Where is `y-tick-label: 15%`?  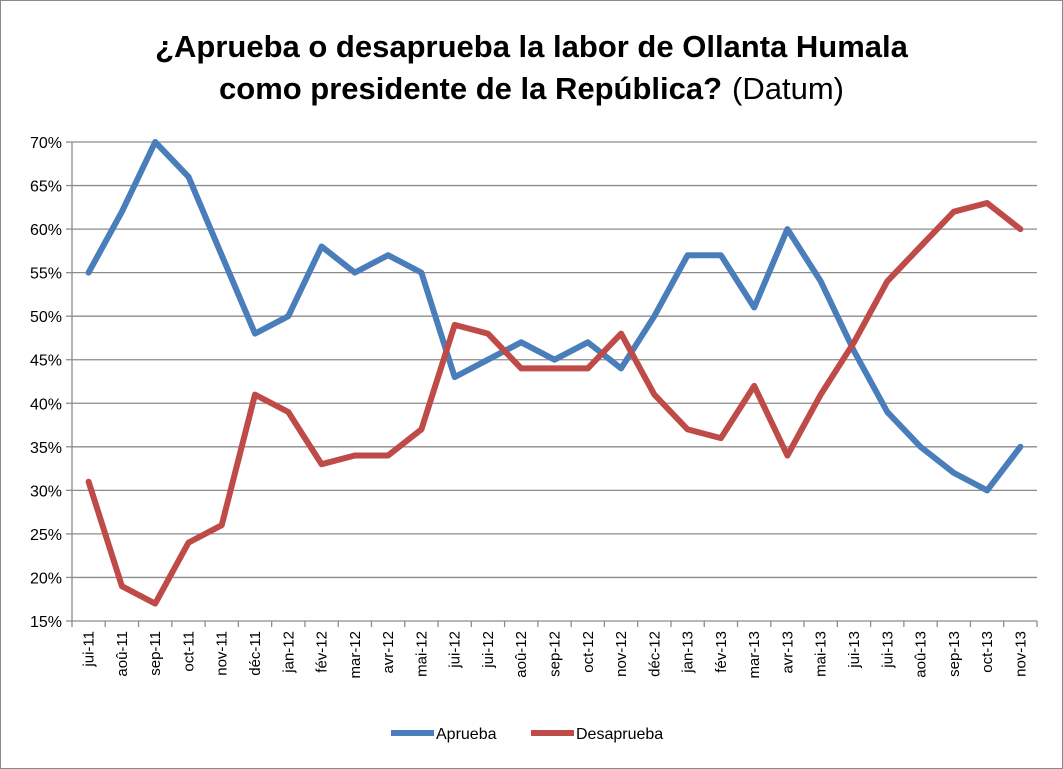
y-tick-label: 15% is located at coordinates (46, 622).